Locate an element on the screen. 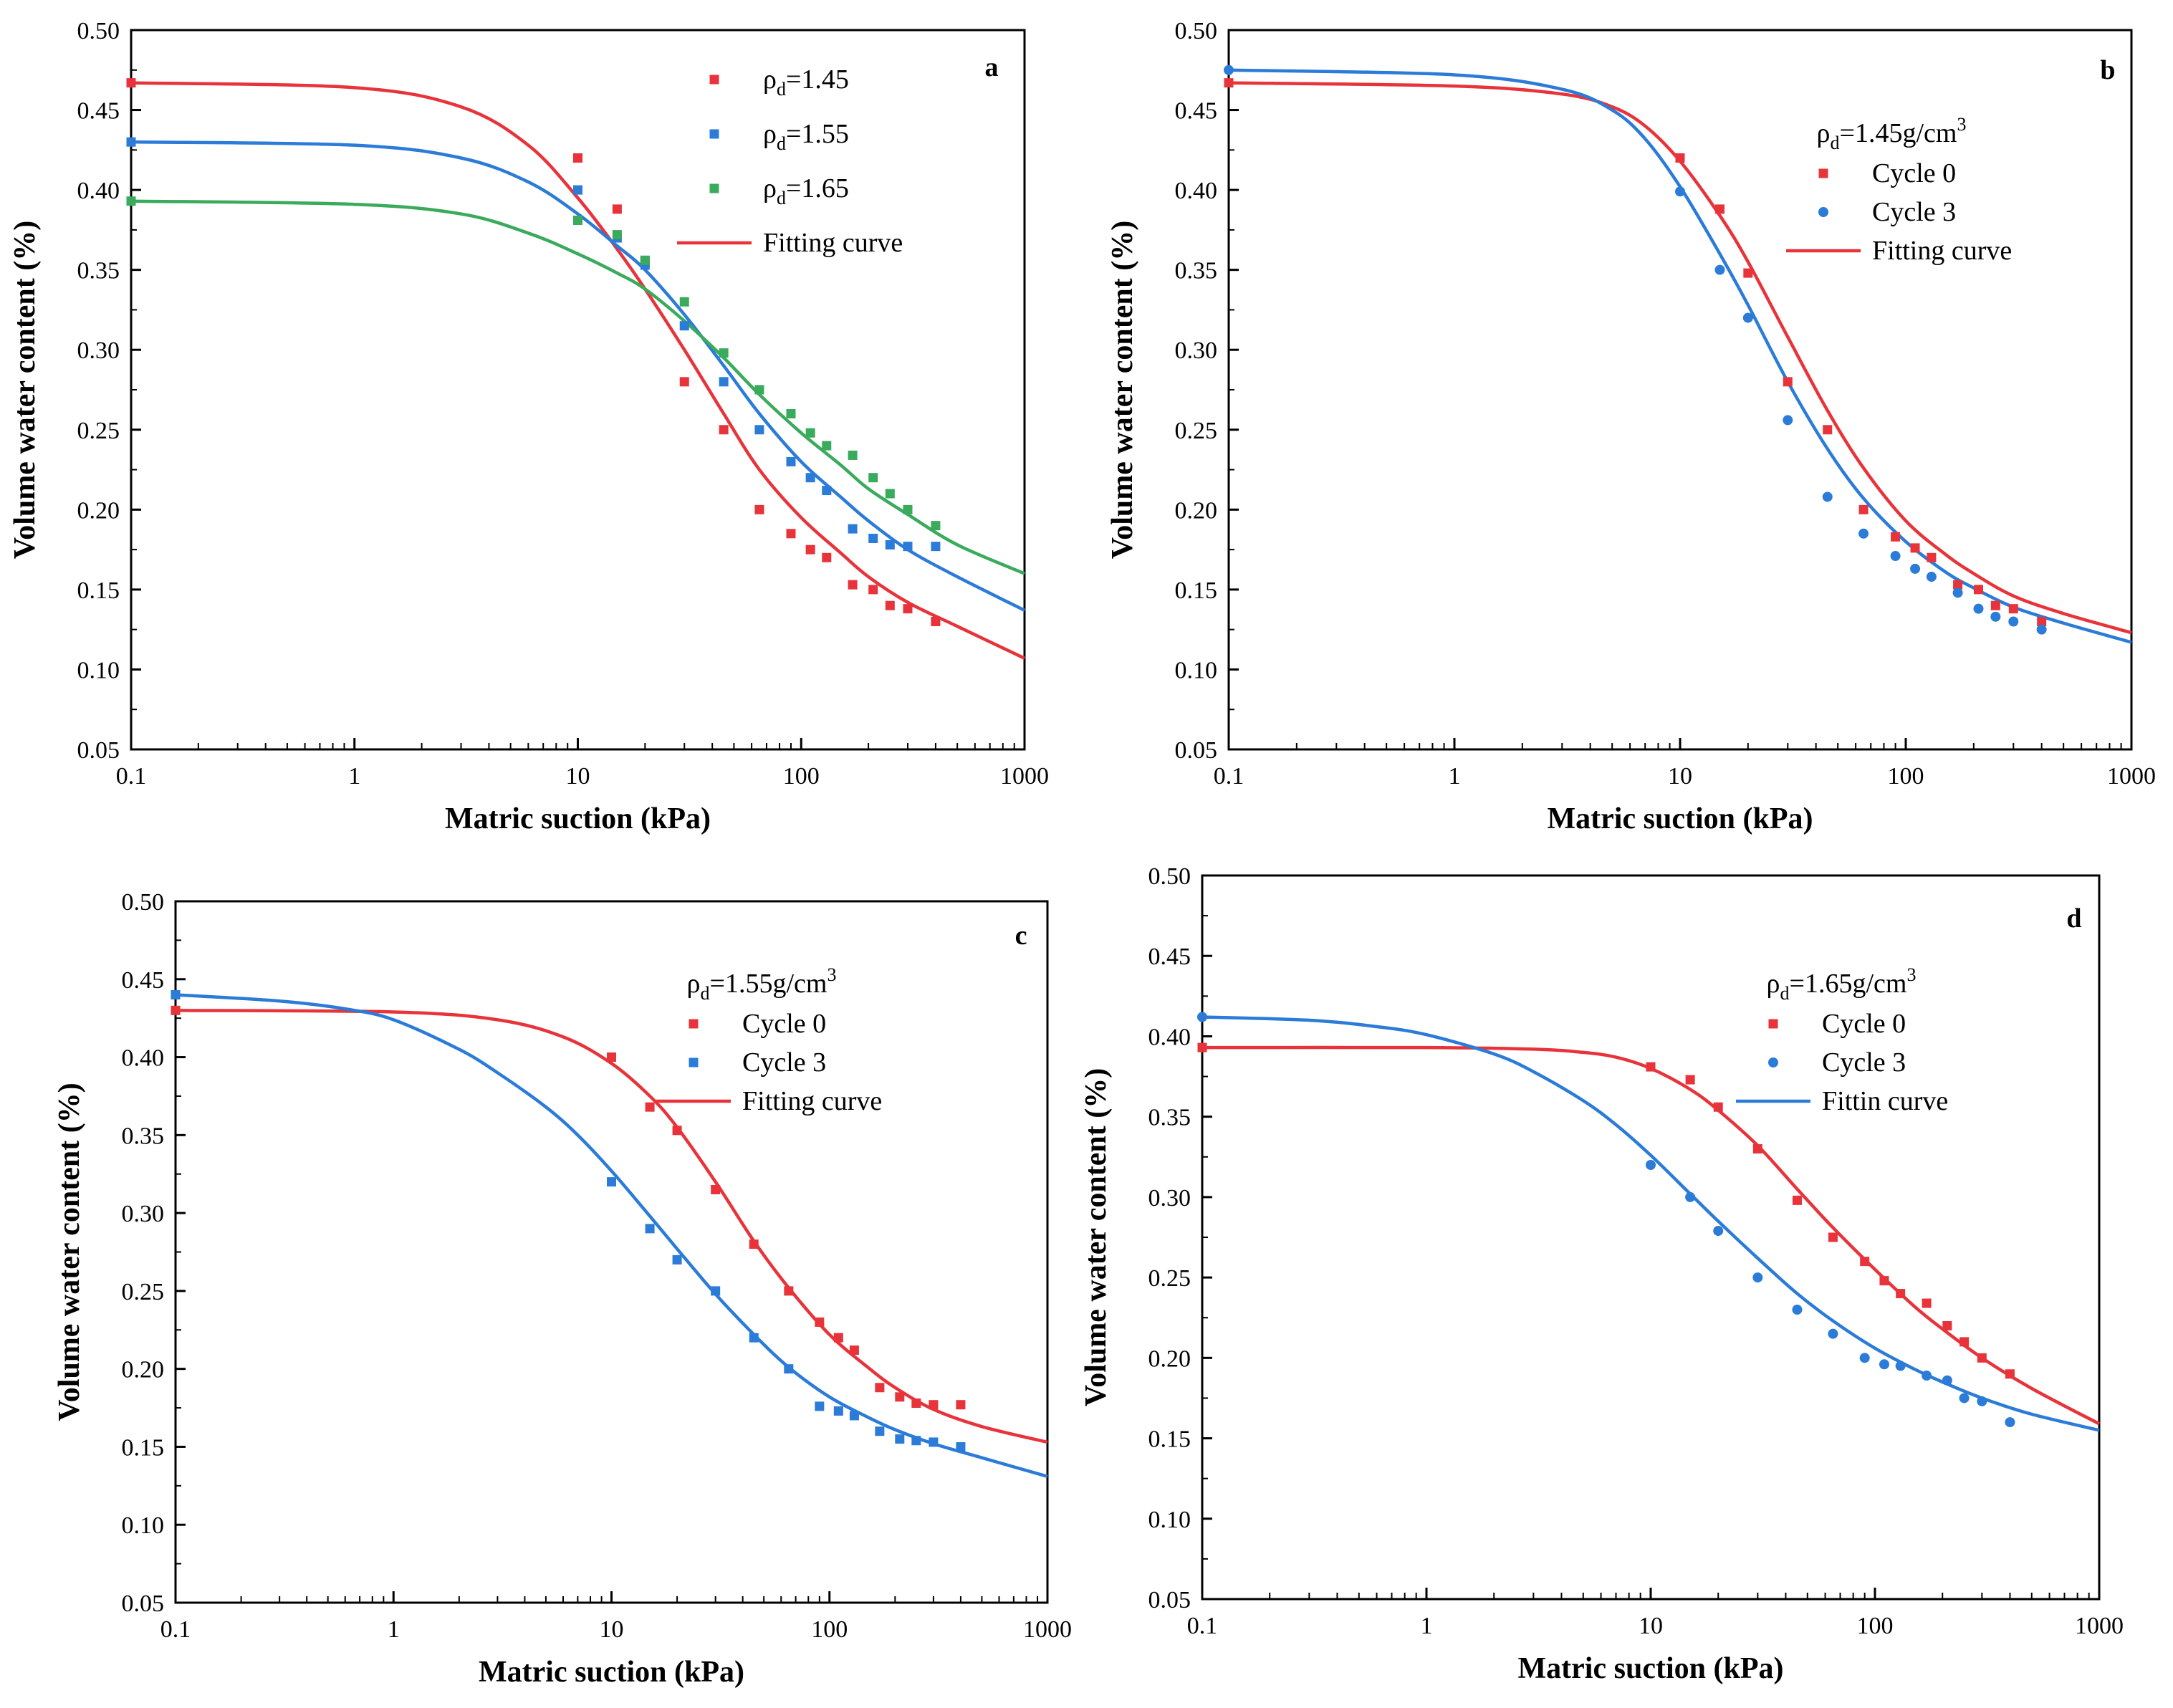 The width and height of the screenshot is (2173, 1708). legend-value: =1.65 is located at coordinates (817, 188).